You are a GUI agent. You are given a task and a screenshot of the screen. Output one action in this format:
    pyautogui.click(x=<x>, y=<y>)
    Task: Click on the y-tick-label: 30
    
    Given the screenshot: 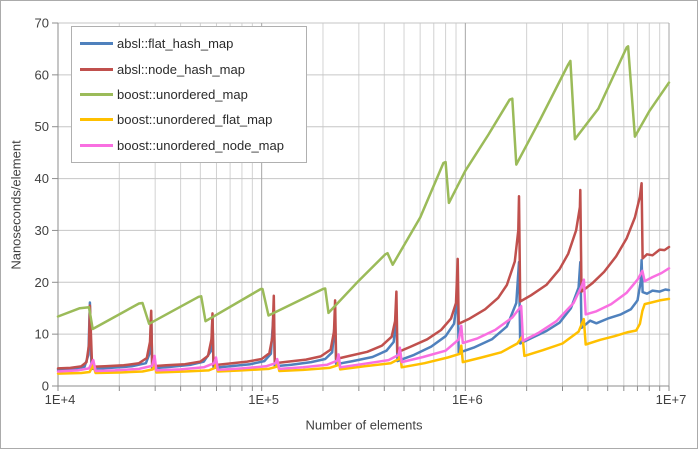 What is the action you would take?
    pyautogui.click(x=42, y=230)
    